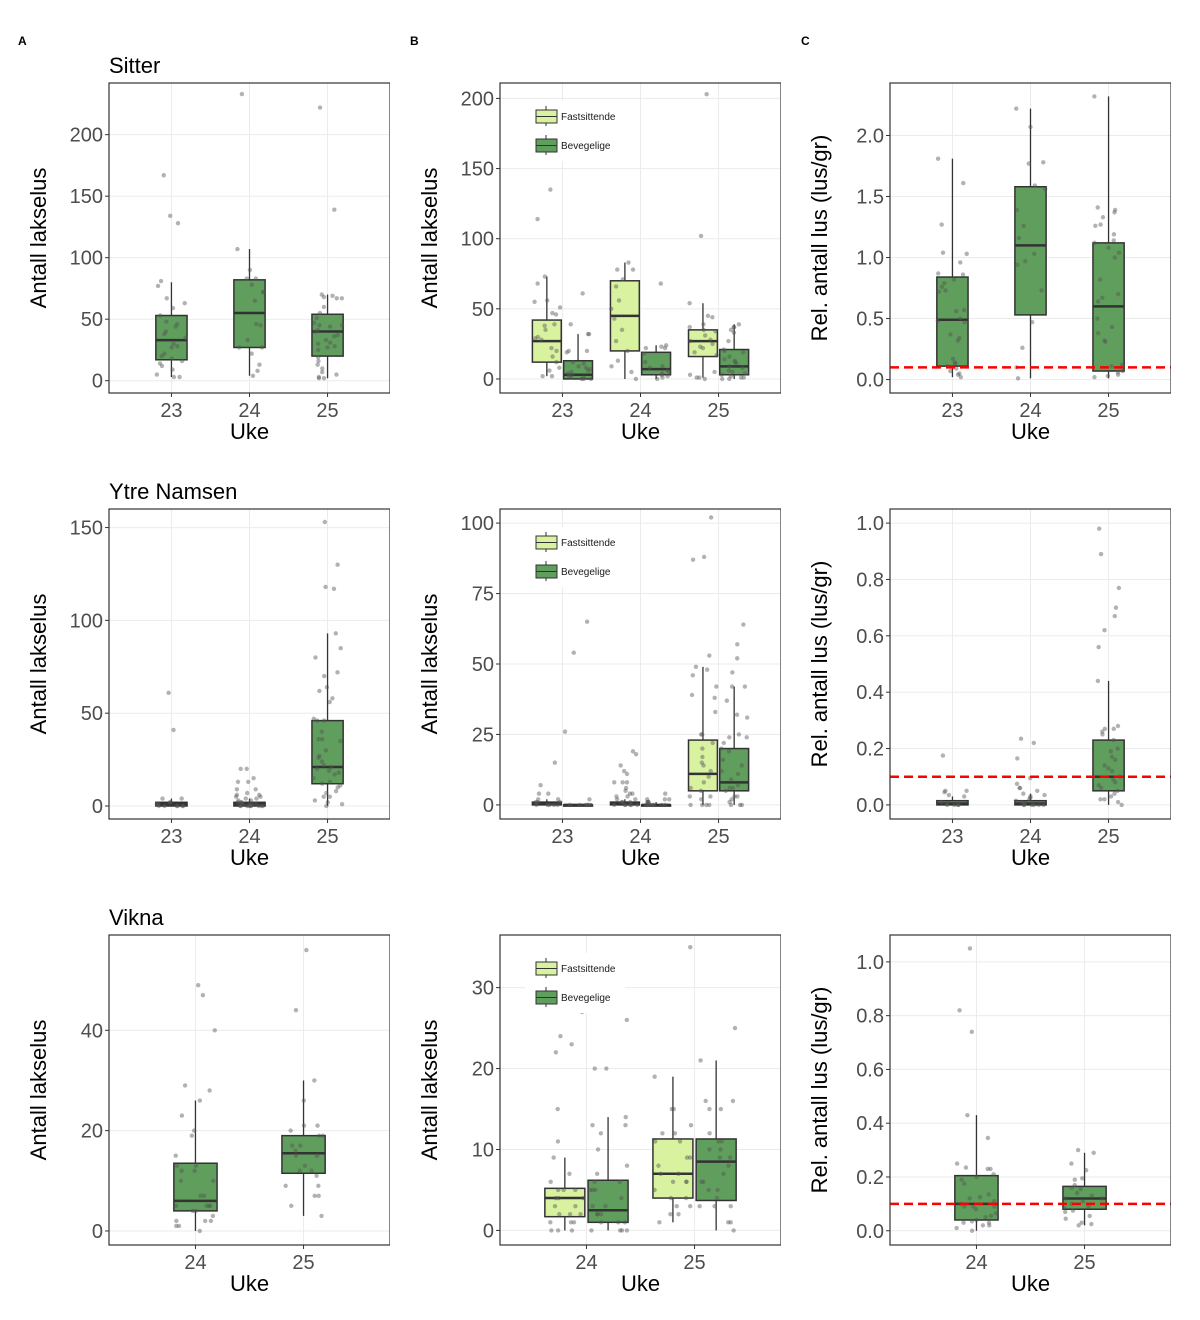  I want to click on x-tick-label: 25, so click(1084, 1263).